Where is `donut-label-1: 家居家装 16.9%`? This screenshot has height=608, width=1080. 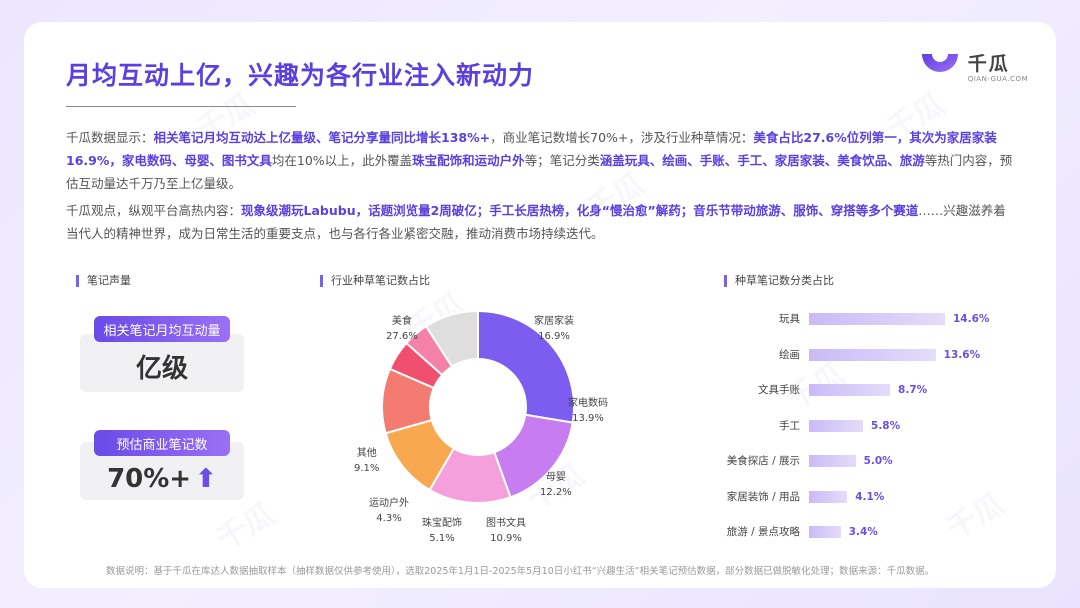
donut-label-1: 家居家装 16.9% is located at coordinates (554, 329).